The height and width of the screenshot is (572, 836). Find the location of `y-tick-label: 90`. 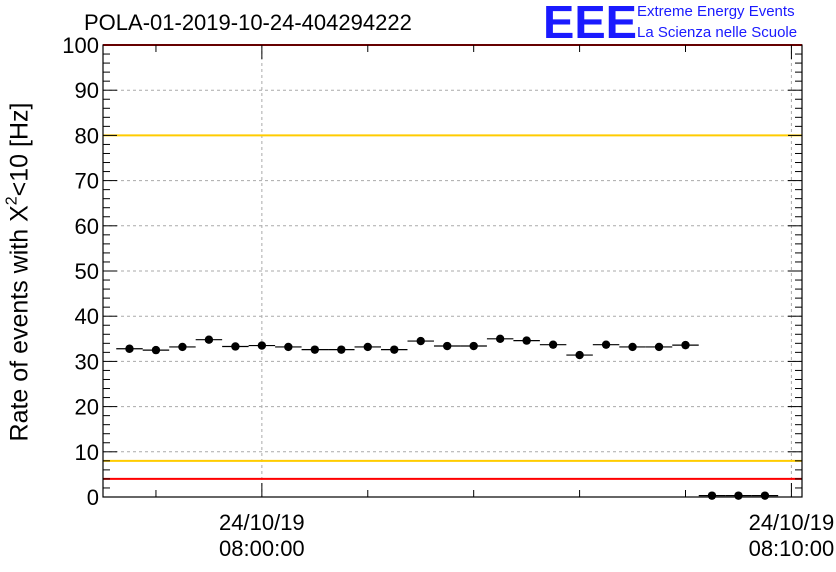

y-tick-label: 90 is located at coordinates (87, 90).